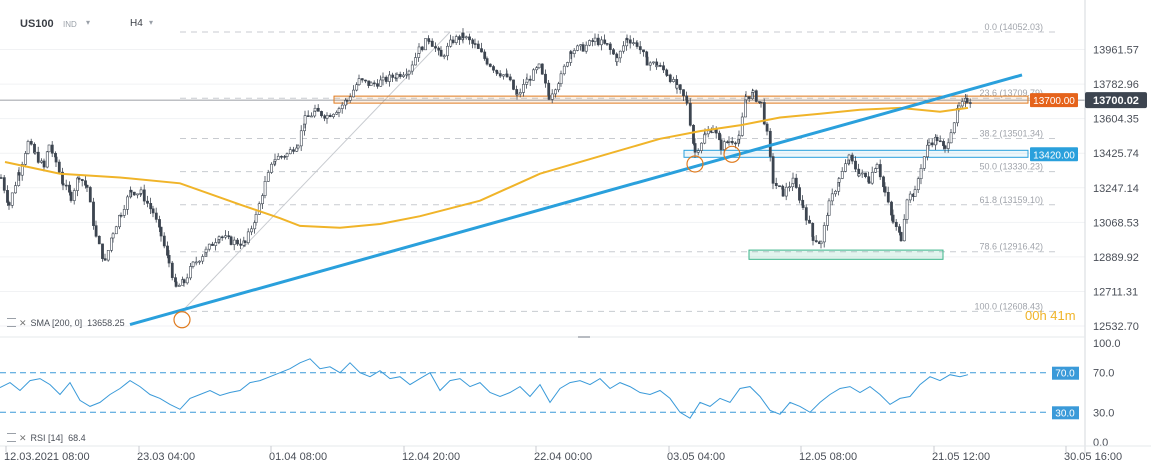 Image resolution: width=1151 pixels, height=472 pixels. I want to click on rsi-legend: ✕ RSI [14] 68.4, so click(46, 438).